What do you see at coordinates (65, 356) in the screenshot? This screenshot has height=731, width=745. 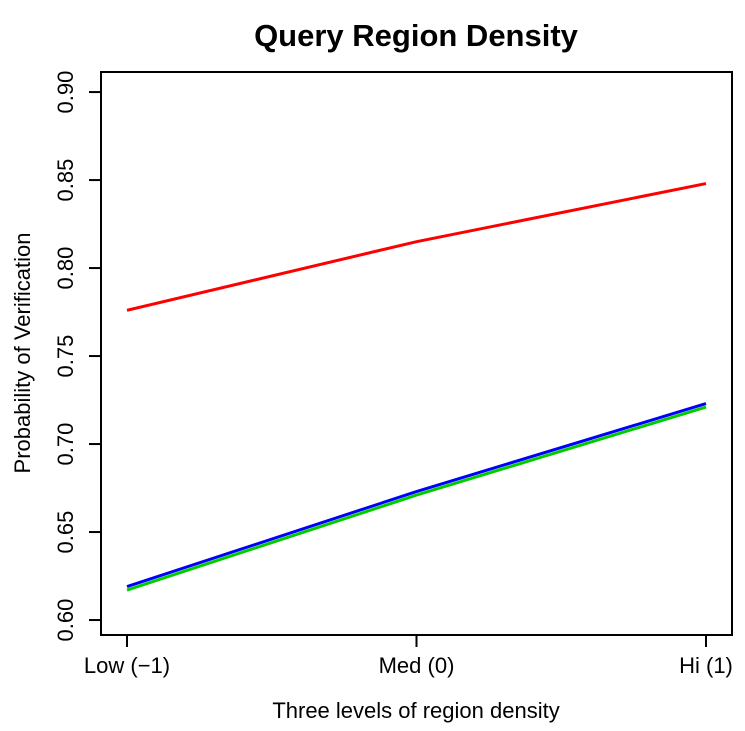 I see `y-tick-label: 0.75` at bounding box center [65, 356].